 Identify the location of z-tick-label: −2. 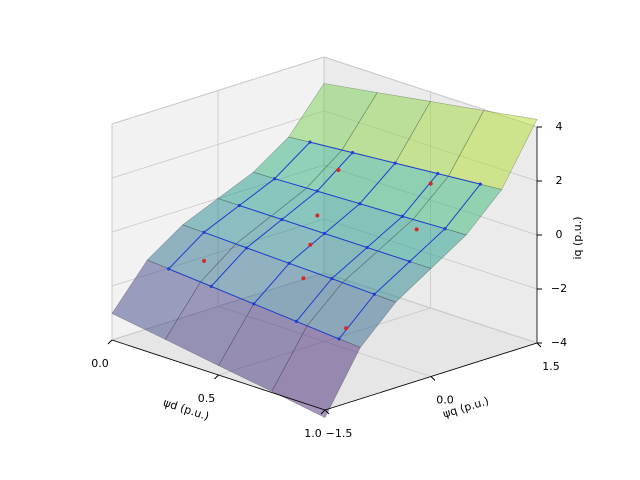
(559, 288).